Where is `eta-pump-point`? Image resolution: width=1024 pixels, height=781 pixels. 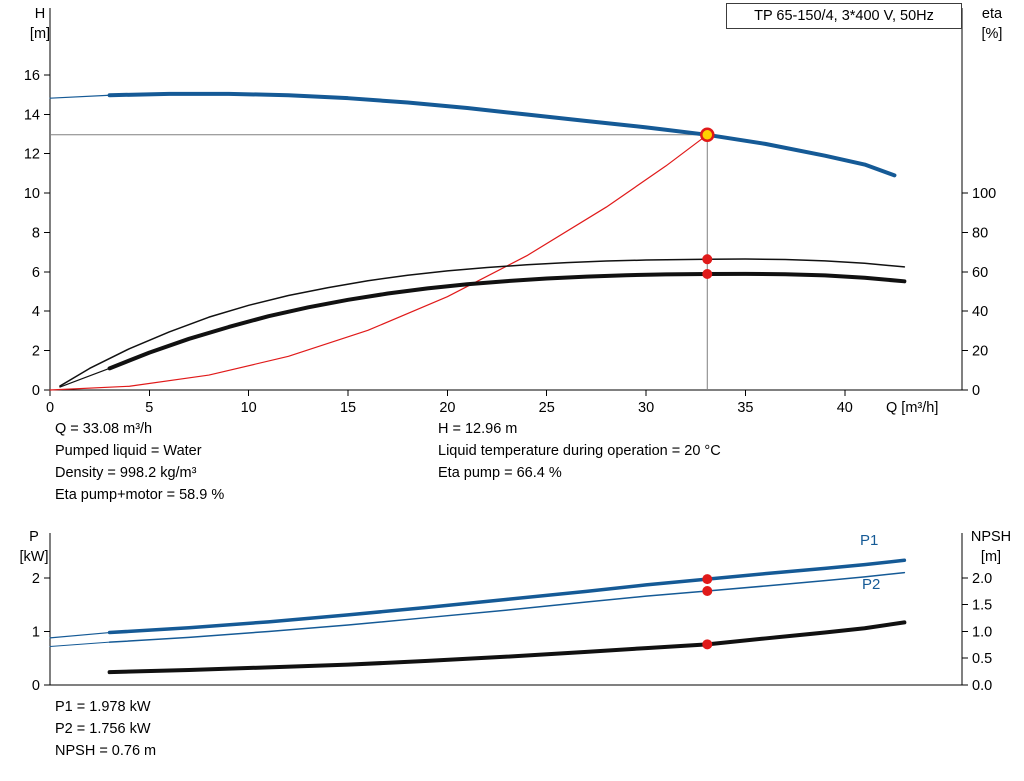 eta-pump-point is located at coordinates (707, 259).